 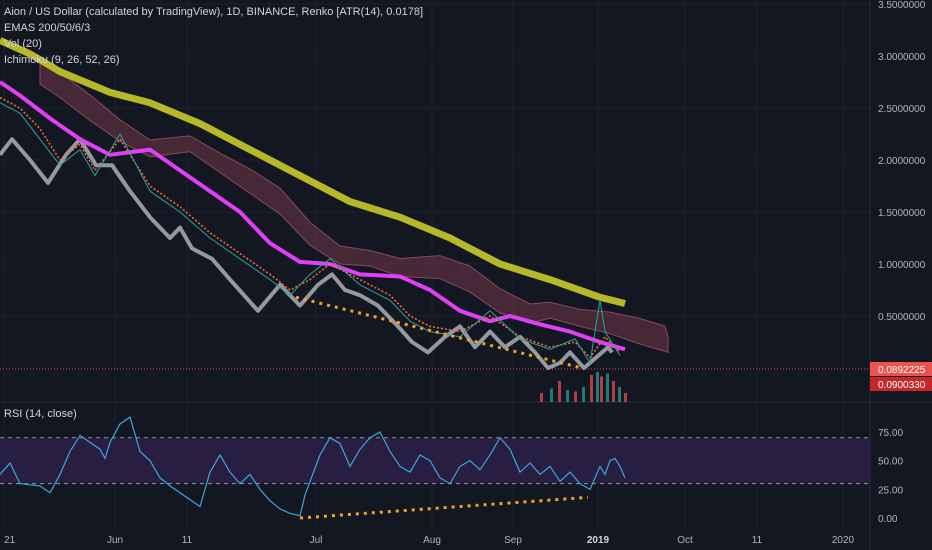 What do you see at coordinates (902, 317) in the screenshot?
I see `price-tick-label: 0.5000000` at bounding box center [902, 317].